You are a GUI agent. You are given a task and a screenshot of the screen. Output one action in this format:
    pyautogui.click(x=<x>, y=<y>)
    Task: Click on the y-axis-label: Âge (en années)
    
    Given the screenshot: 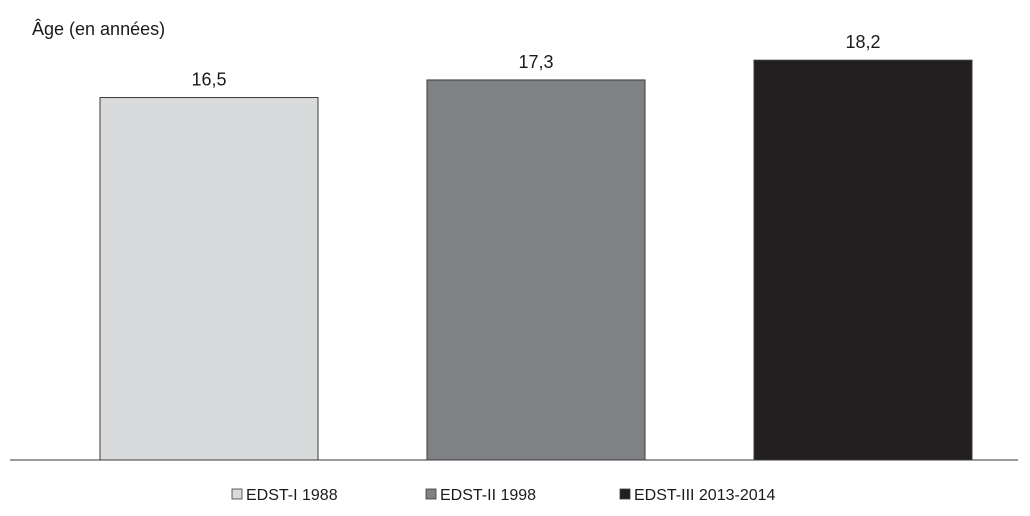 What is the action you would take?
    pyautogui.click(x=98, y=29)
    